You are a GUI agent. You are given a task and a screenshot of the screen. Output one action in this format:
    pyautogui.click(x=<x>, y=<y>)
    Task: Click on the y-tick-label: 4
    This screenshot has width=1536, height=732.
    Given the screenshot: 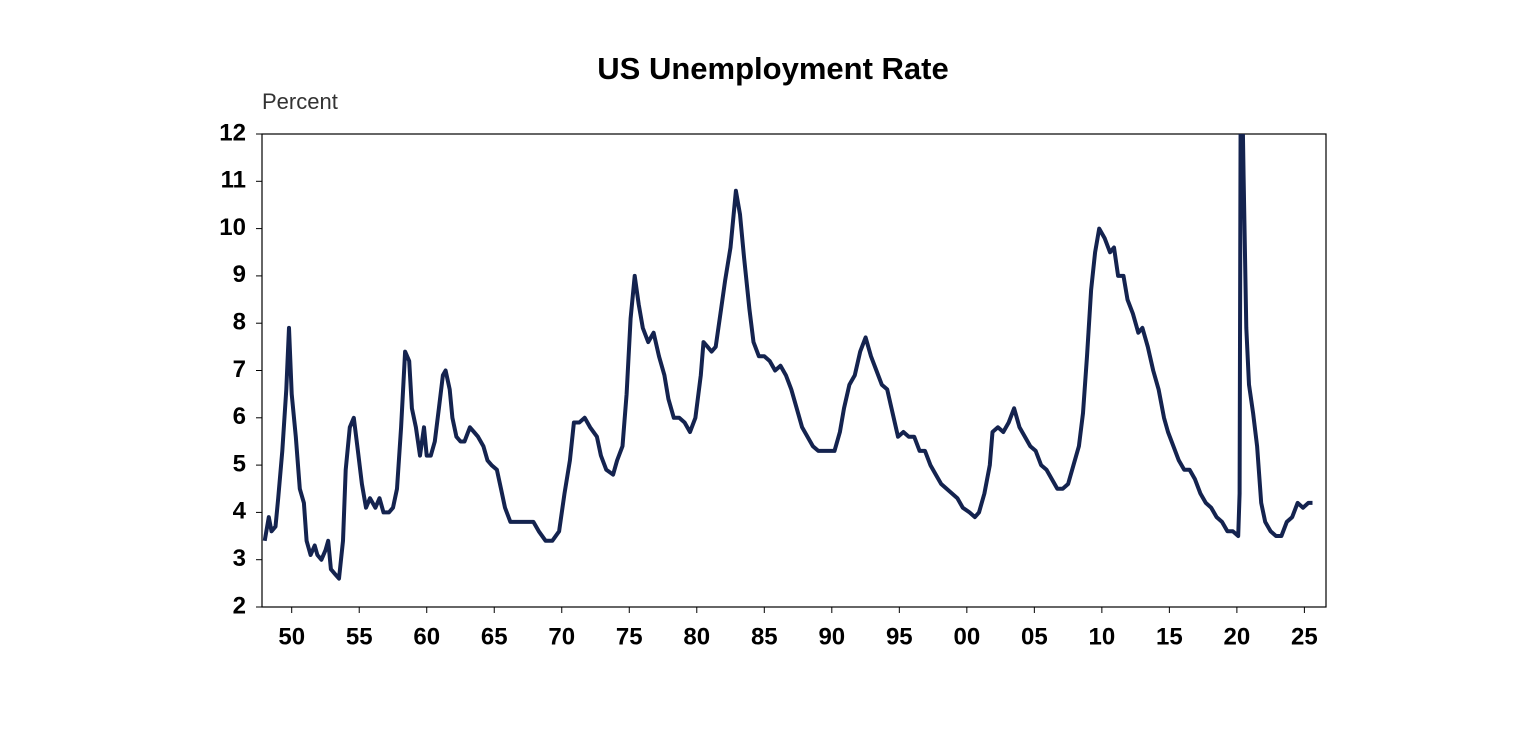 What is the action you would take?
    pyautogui.click(x=240, y=511)
    